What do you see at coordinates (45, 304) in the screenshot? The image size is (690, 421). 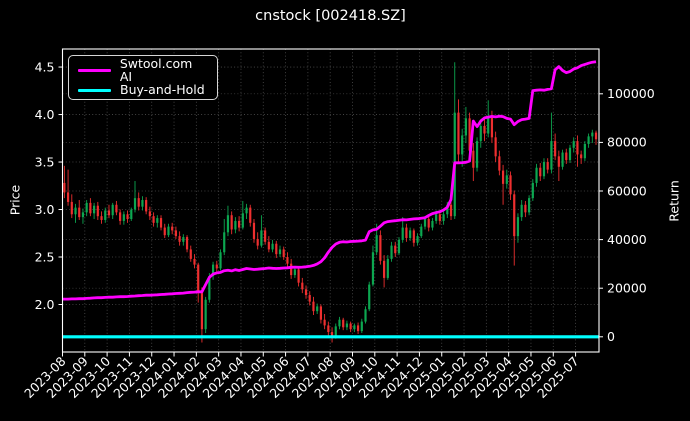 I see `svg-text: 2.0` at bounding box center [45, 304].